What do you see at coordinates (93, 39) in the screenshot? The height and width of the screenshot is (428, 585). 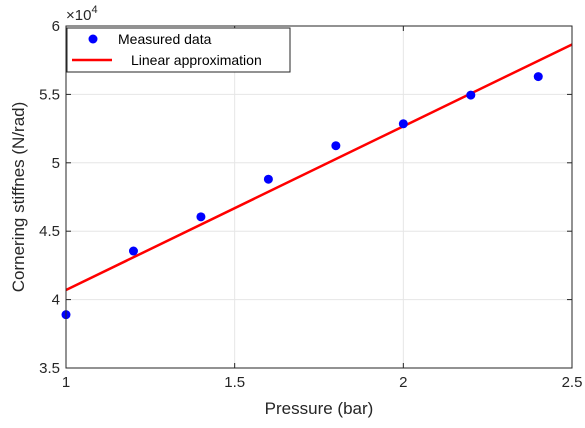 I see `legend-marker-measured-data` at bounding box center [93, 39].